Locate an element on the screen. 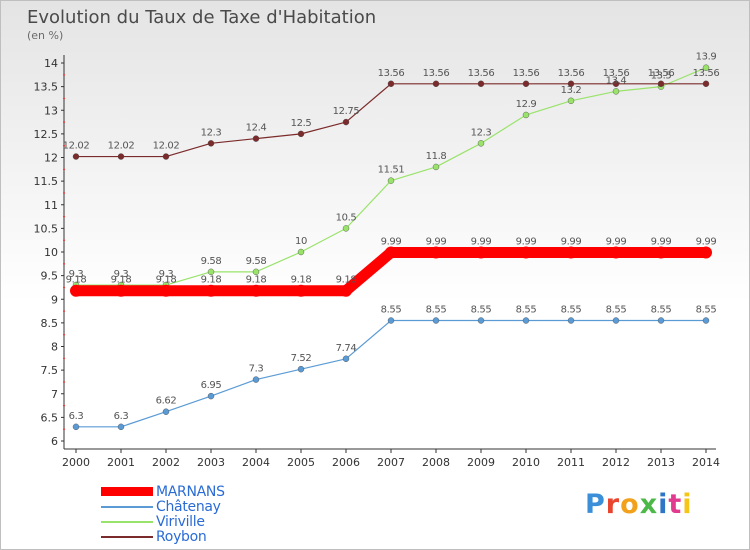 This screenshot has width=750, height=550. data-label: 7.74 is located at coordinates (346, 348).